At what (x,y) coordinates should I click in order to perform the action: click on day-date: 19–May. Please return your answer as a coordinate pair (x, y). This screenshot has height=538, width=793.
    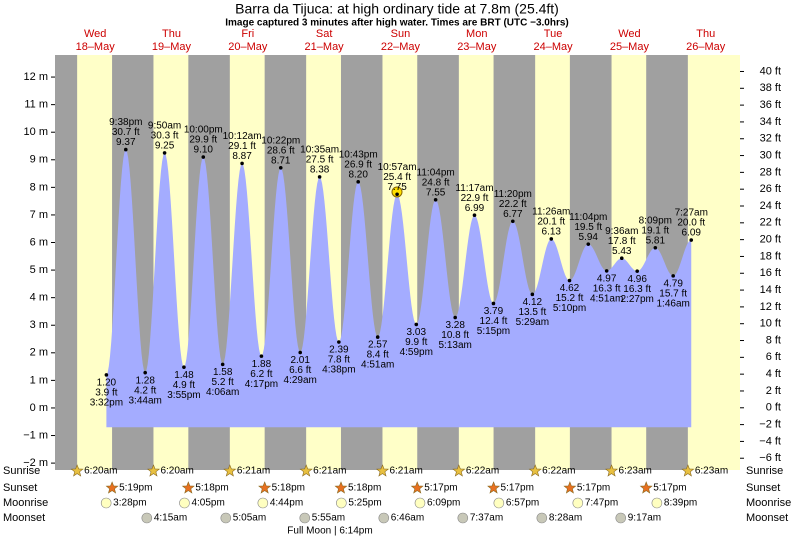
    Looking at the image, I should click on (172, 47).